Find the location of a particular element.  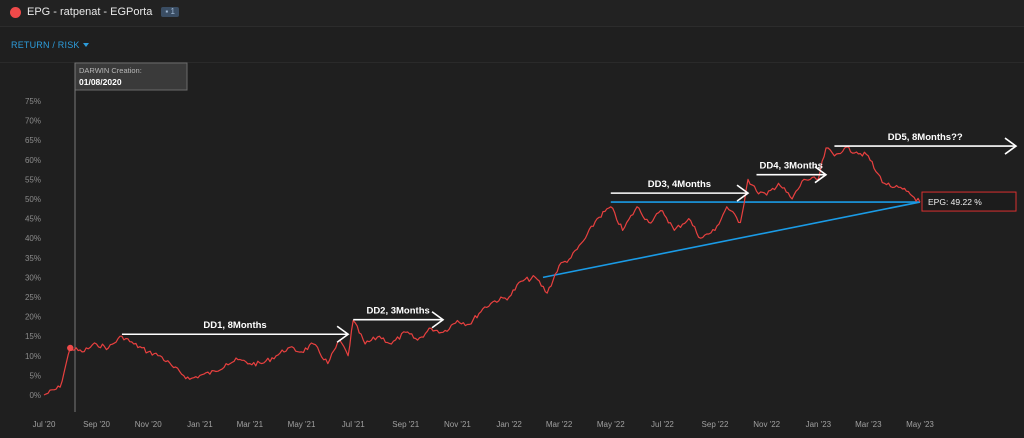

x-tick-label: Jan '23 is located at coordinates (819, 424).